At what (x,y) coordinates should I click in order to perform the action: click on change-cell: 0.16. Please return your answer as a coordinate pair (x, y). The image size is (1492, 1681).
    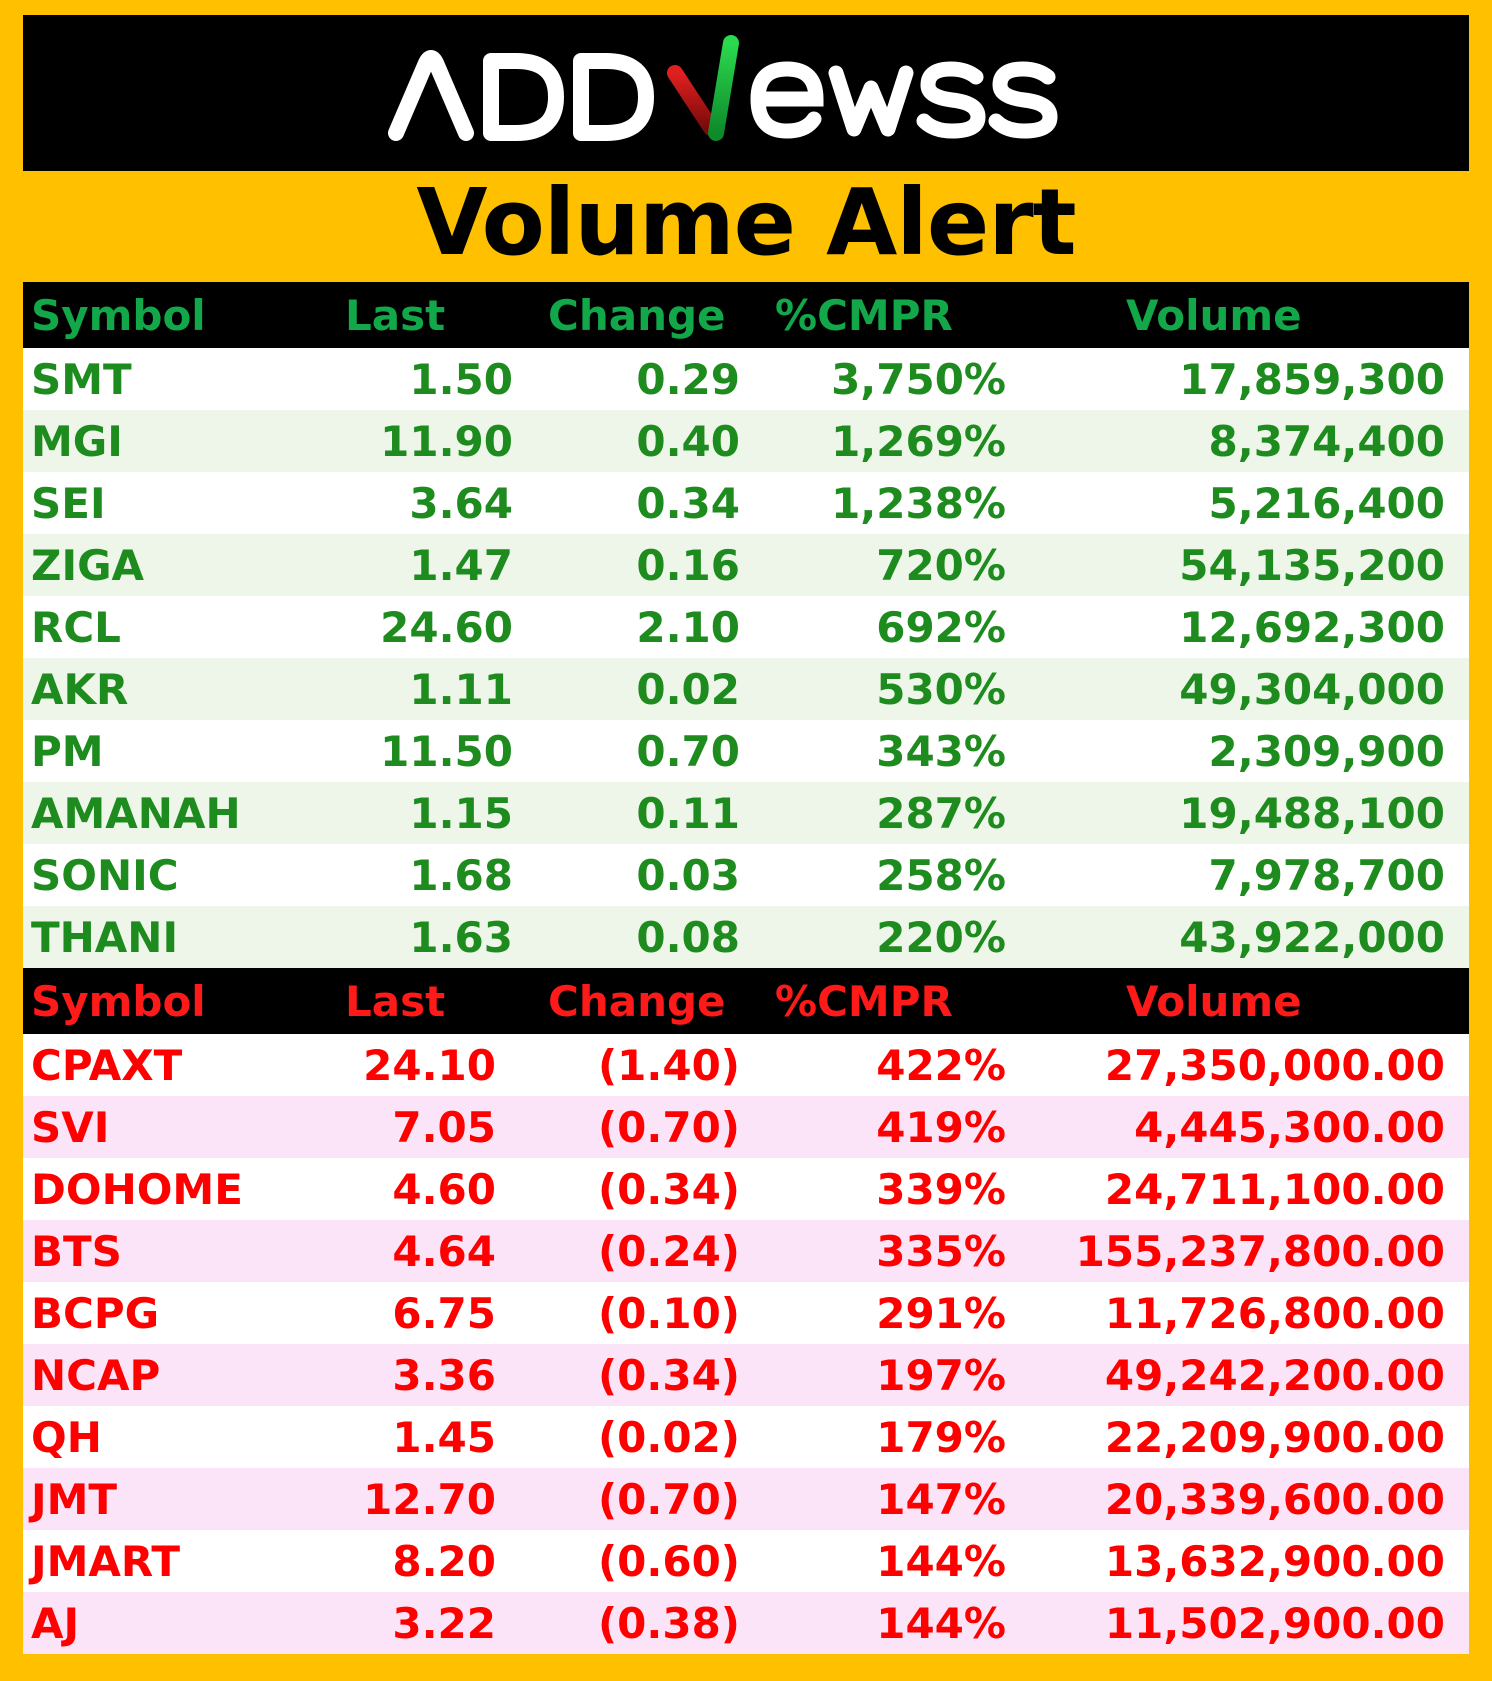
    Looking at the image, I should click on (688, 565).